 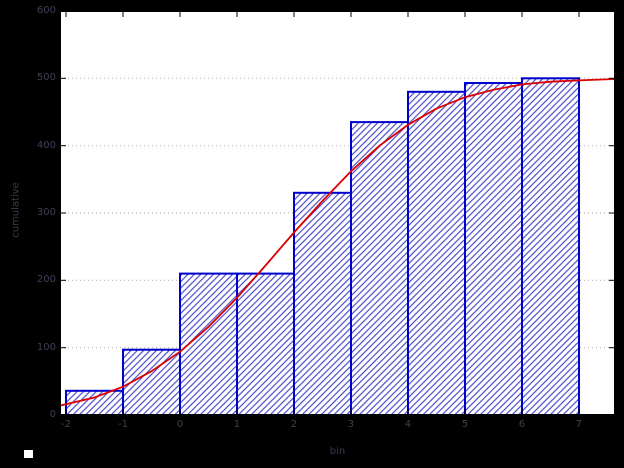 I want to click on corner-marker, so click(x=28, y=454).